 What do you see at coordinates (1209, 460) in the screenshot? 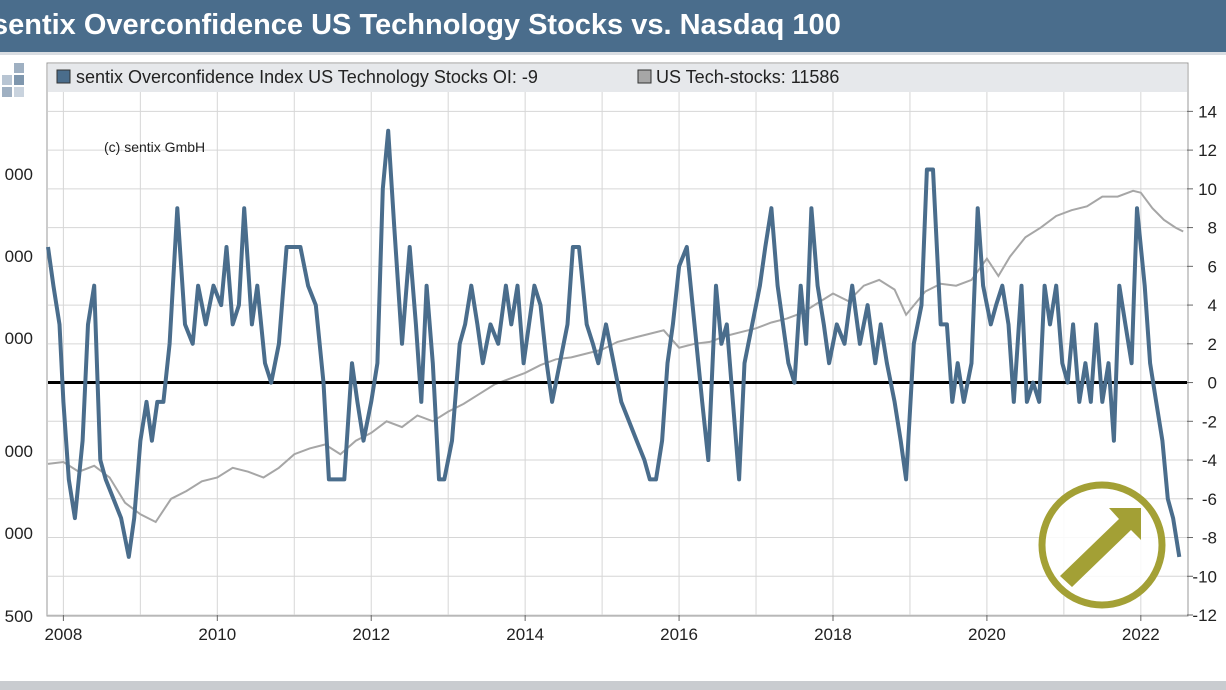
I see `y-right-tick-label: -4` at bounding box center [1209, 460].